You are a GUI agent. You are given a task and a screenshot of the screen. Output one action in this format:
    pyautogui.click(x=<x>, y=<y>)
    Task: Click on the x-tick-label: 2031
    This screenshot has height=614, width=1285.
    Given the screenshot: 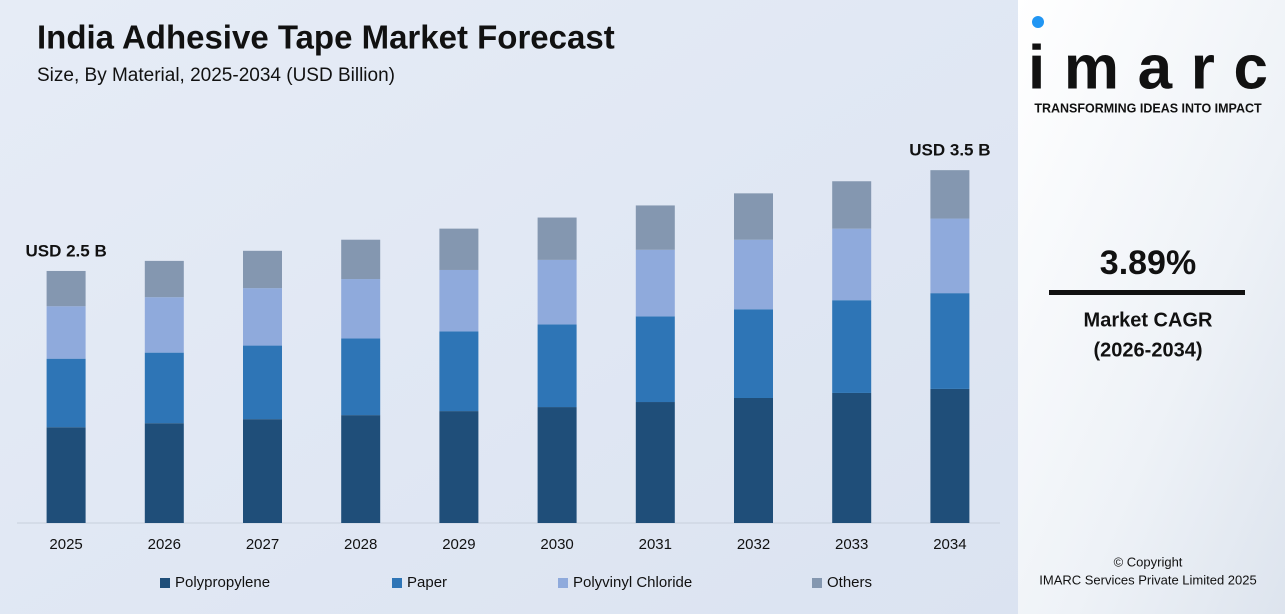 What is the action you would take?
    pyautogui.click(x=655, y=544)
    